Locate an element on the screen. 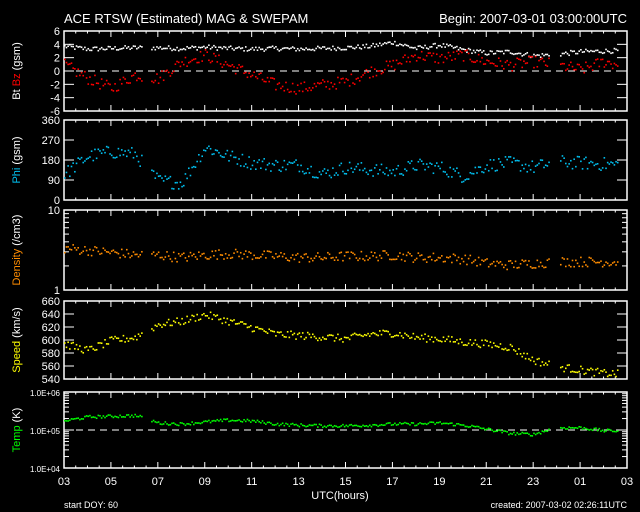 The height and width of the screenshot is (512, 640). x-tick-label: 09 is located at coordinates (205, 482).